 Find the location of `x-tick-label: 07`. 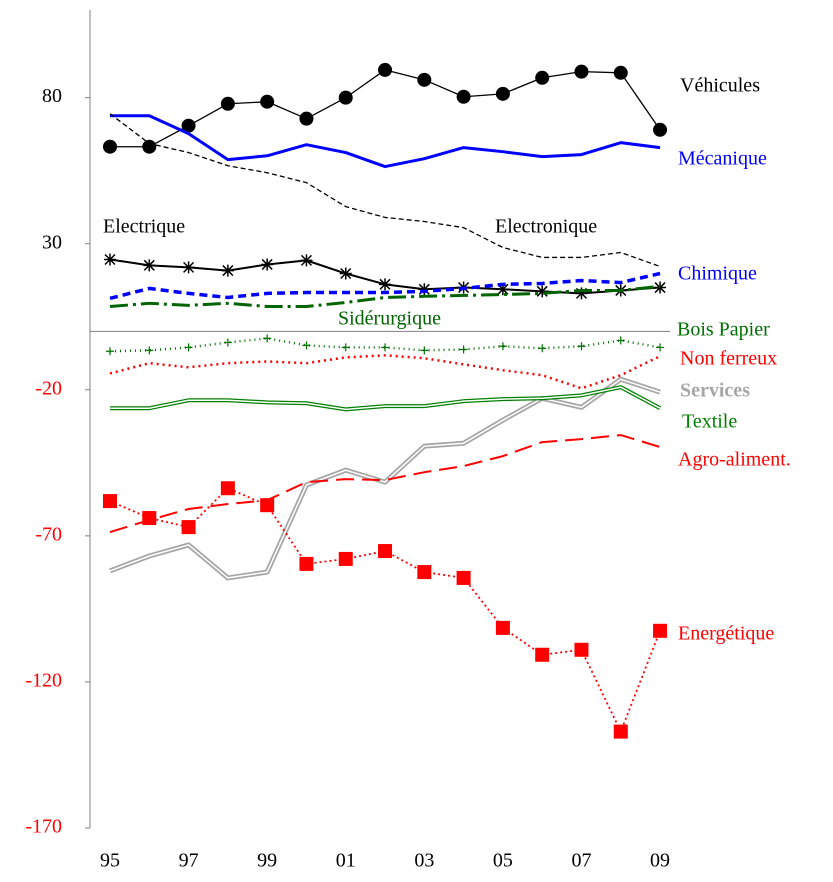

x-tick-label: 07 is located at coordinates (581, 861).